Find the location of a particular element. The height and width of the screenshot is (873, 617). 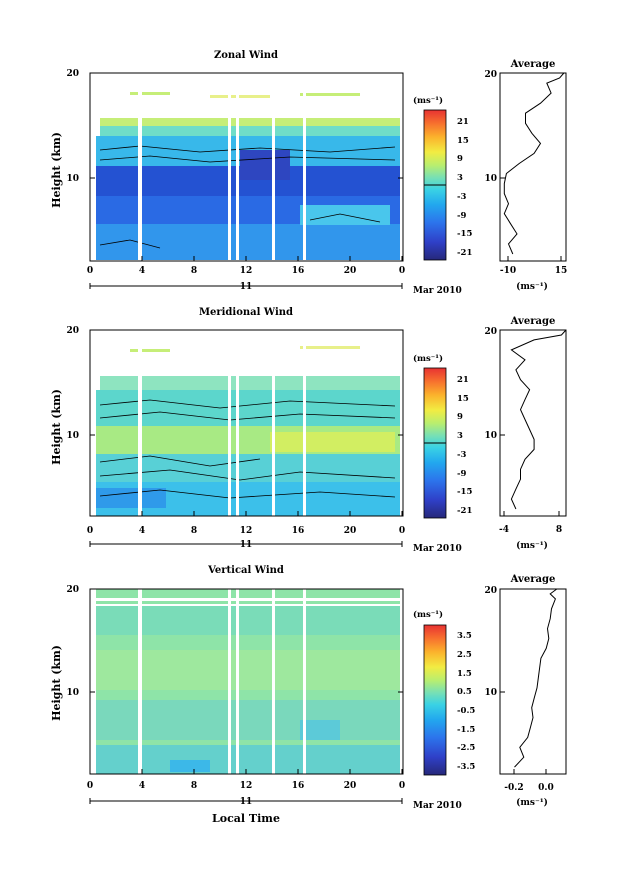

profile-x-tick: -10 is located at coordinates (508, 266).